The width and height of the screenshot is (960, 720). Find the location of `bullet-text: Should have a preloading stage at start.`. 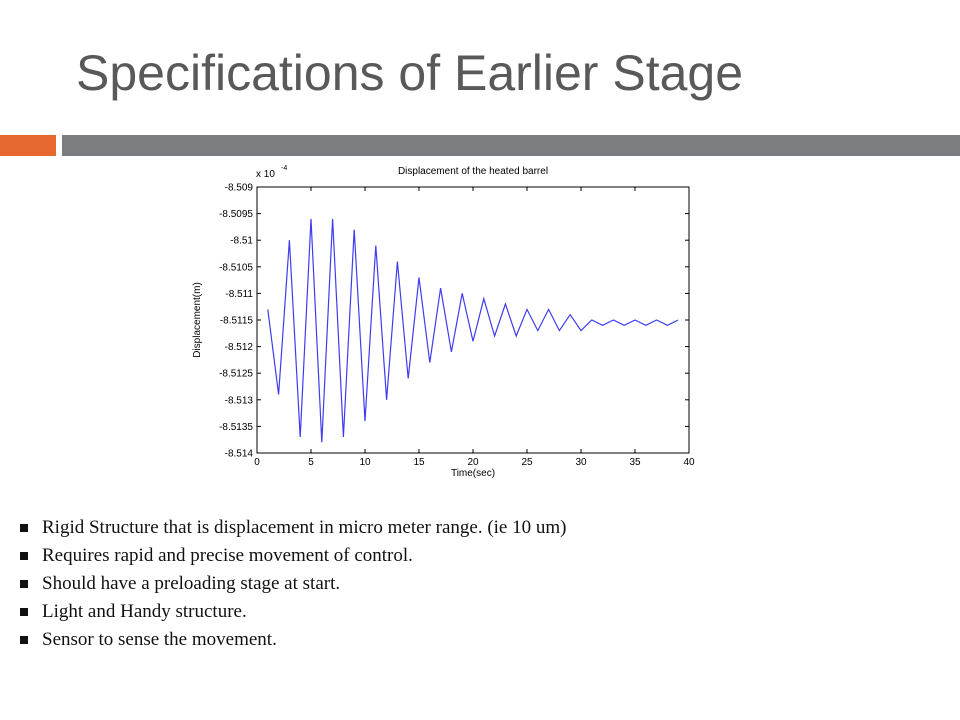

bullet-text: Should have a preloading stage at start. is located at coordinates (191, 583).